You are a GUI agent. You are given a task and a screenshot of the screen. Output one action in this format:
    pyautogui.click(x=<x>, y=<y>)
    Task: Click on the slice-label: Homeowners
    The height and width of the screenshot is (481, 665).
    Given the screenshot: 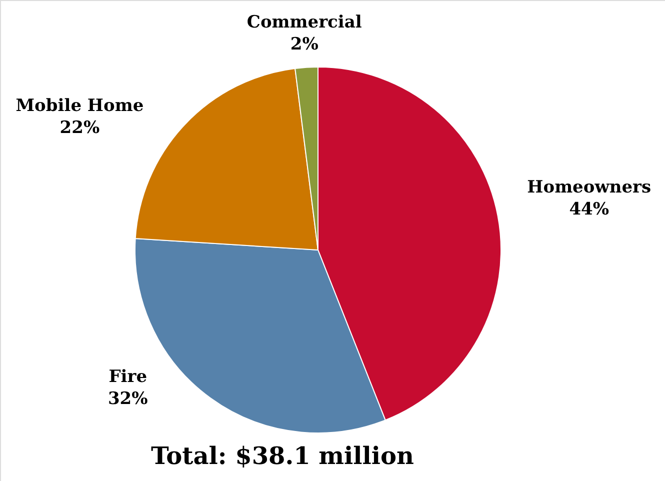 What is the action you would take?
    pyautogui.click(x=589, y=187)
    